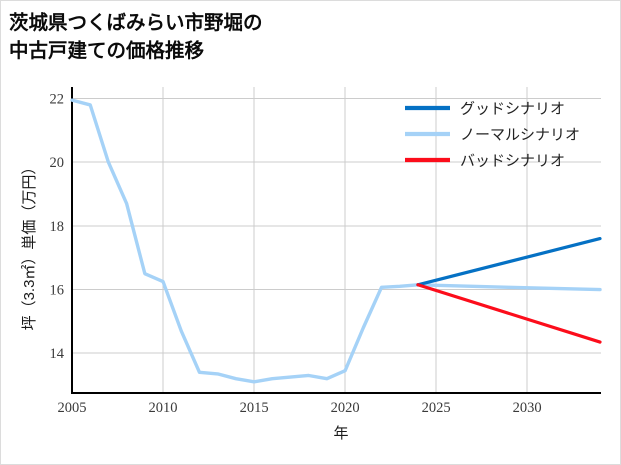 The image size is (621, 465). Describe the element at coordinates (509, 313) in the screenshot. I see `series-line-バッドシナリオ` at that location.